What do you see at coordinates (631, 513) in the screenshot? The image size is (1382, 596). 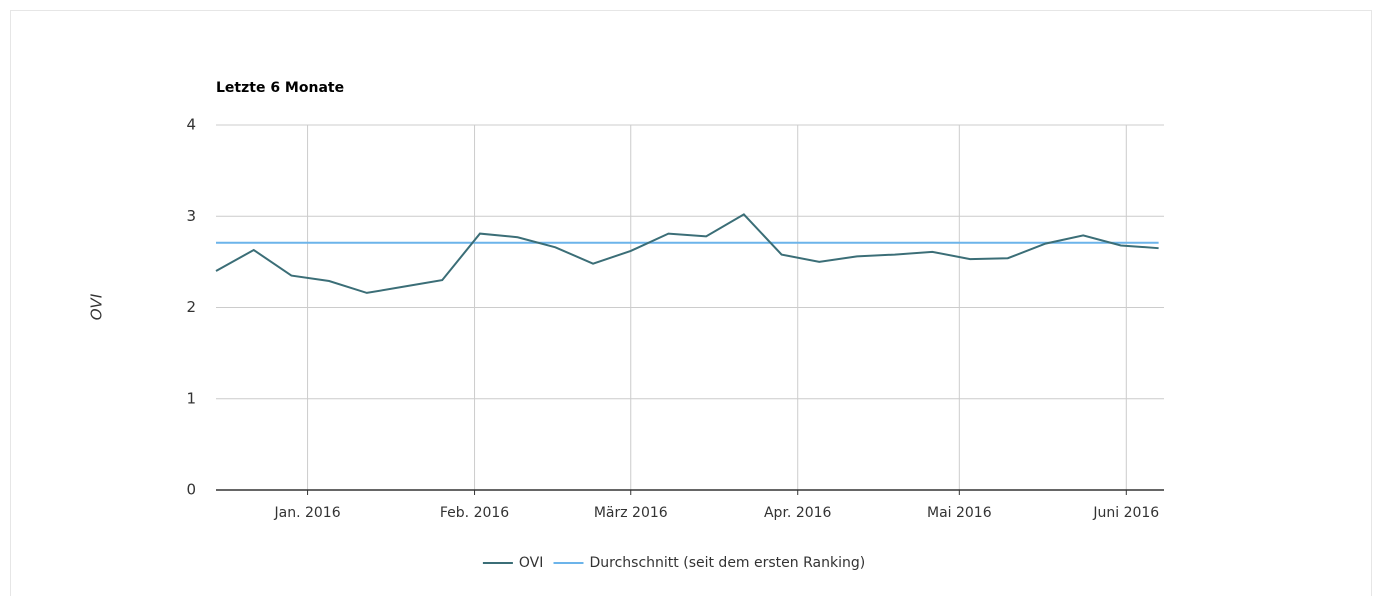 I see `x-tick-label: März 2016` at bounding box center [631, 513].